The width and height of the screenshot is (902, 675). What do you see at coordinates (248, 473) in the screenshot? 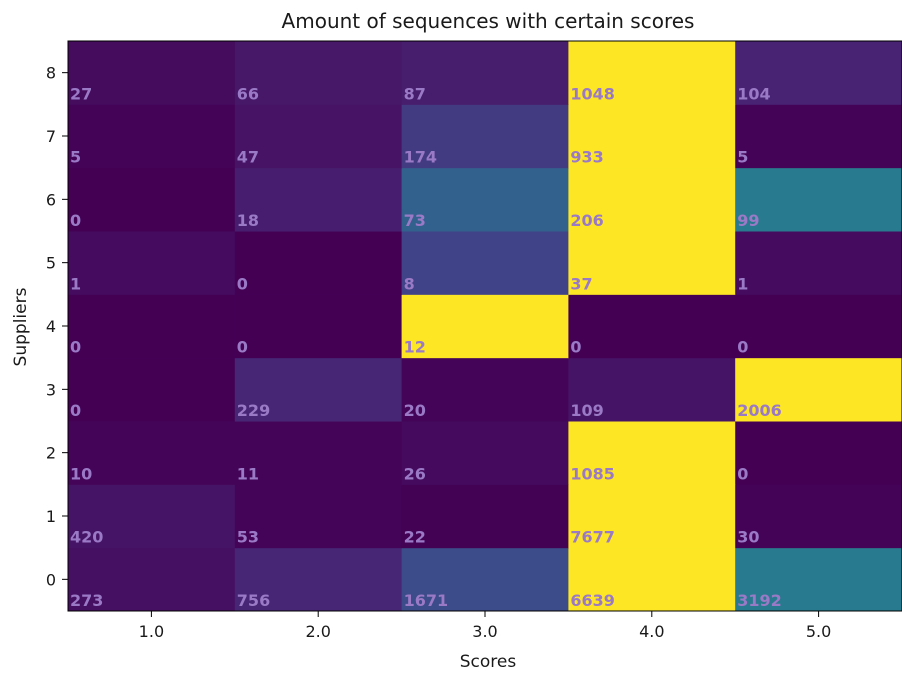
I see `cell-value-r2-c1: 11` at bounding box center [248, 473].